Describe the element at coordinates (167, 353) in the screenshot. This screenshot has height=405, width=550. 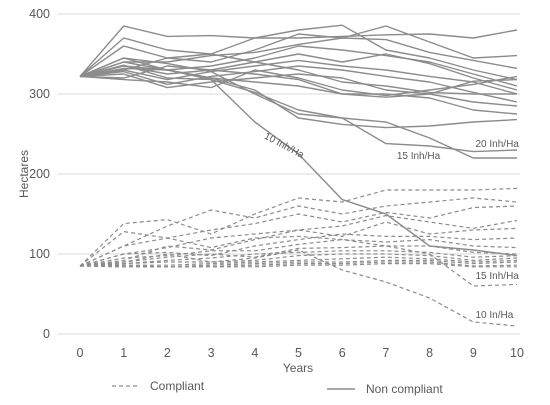
I see `x-tick-label: 2` at that location.